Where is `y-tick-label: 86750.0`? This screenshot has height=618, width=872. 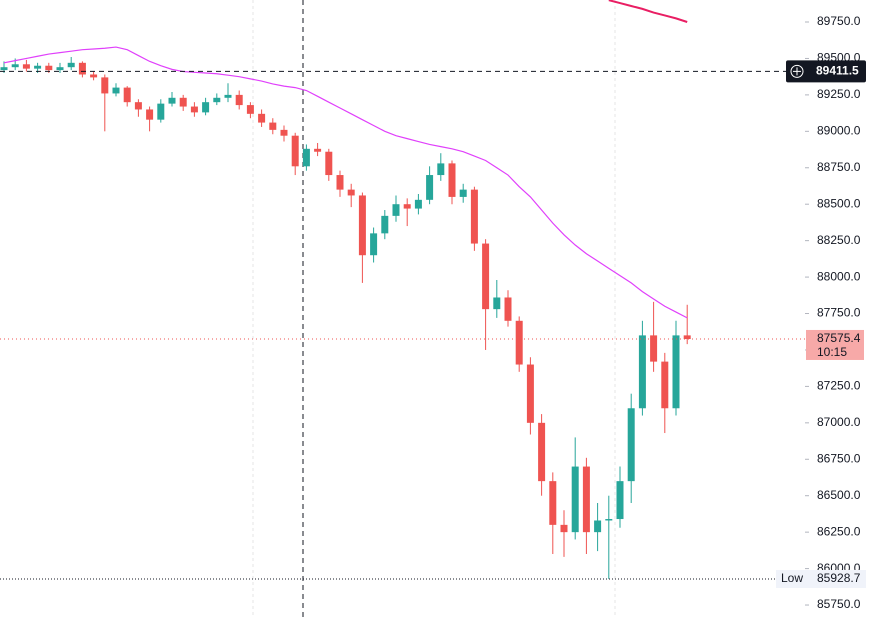
y-tick-label: 86750.0 is located at coordinates (839, 458).